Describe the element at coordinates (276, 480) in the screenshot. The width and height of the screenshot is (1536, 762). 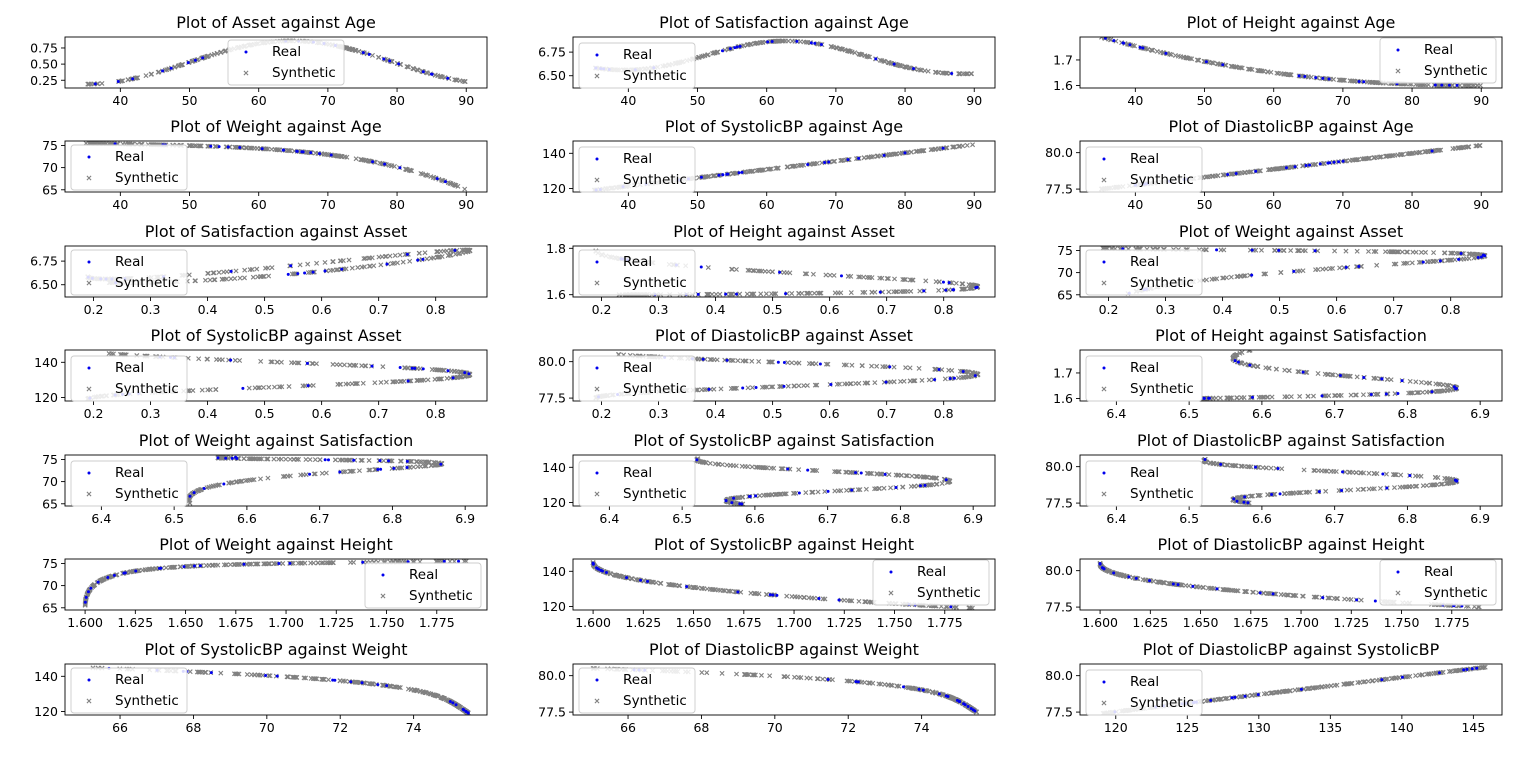
I see `axes-frame` at that location.